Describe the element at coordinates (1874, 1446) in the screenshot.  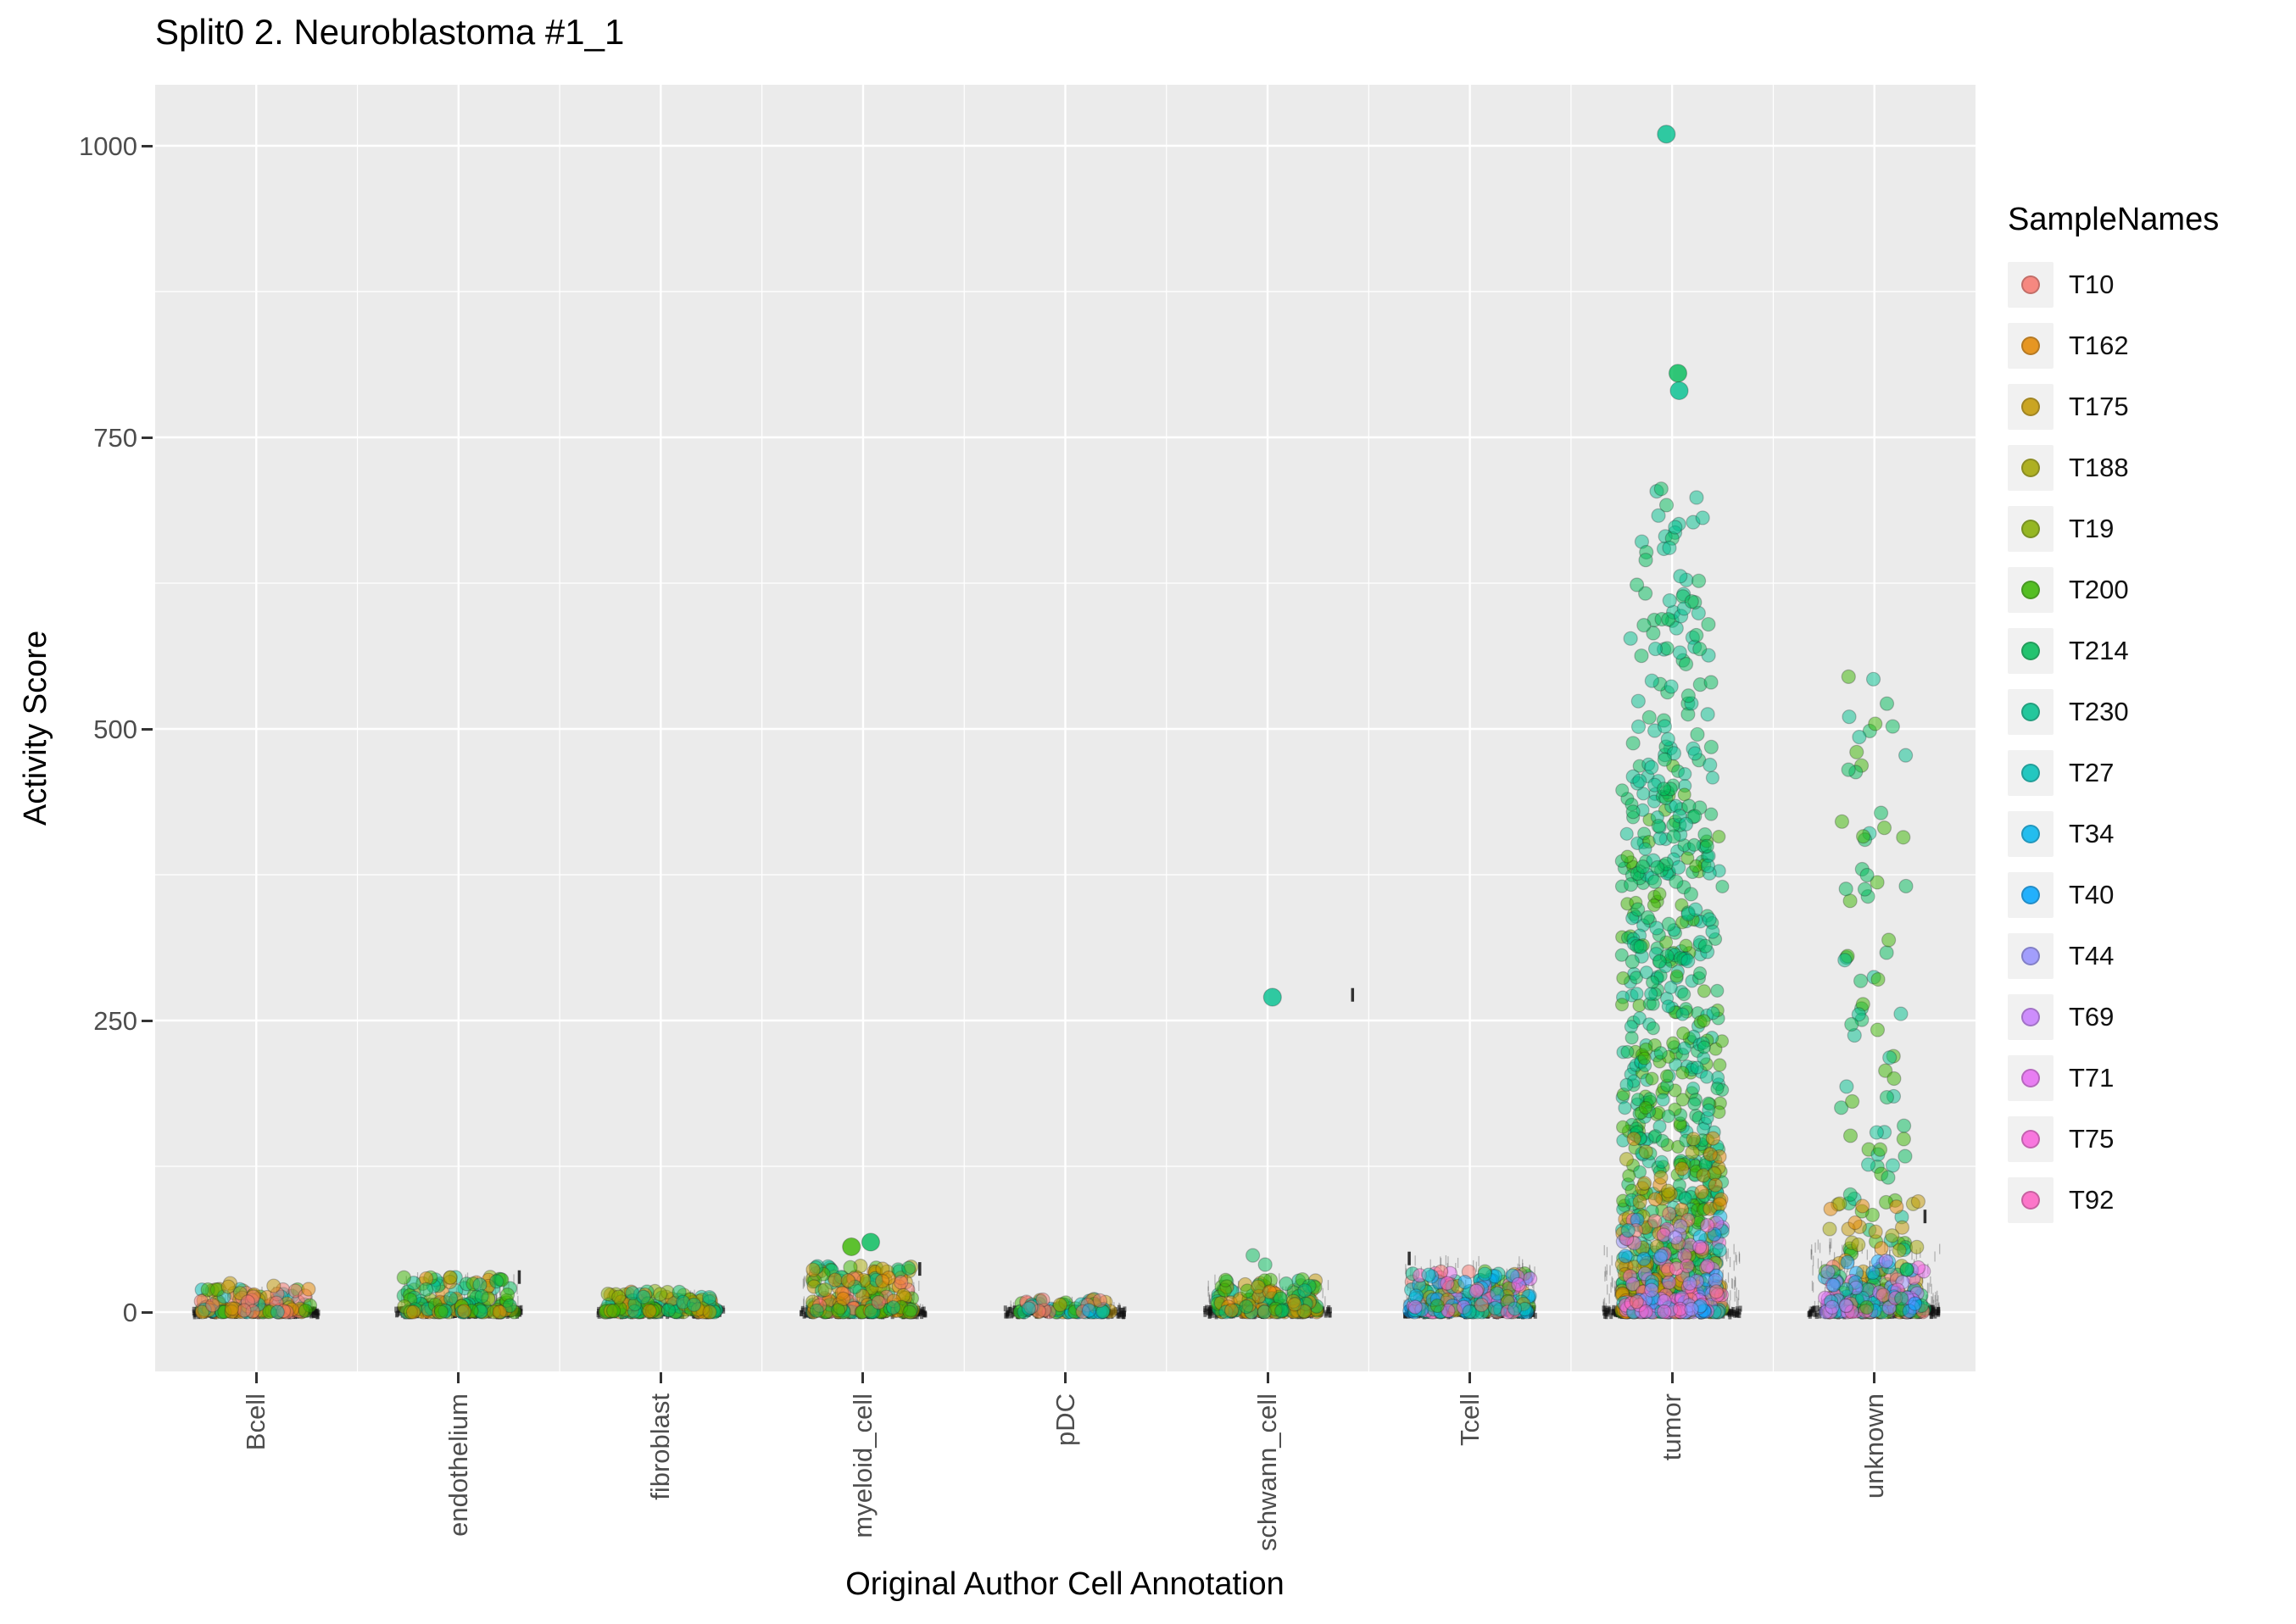
I see `x-category-label: unknown` at that location.